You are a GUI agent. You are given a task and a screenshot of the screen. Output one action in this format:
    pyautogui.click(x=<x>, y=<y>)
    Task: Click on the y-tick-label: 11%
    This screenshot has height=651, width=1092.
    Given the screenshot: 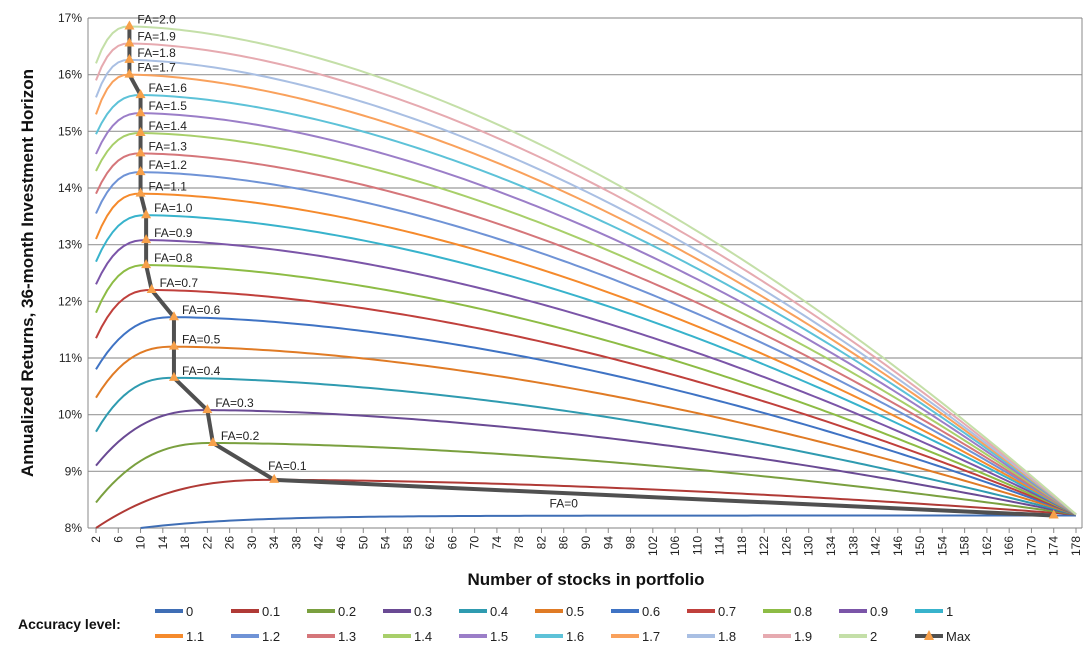 What is the action you would take?
    pyautogui.click(x=70, y=358)
    